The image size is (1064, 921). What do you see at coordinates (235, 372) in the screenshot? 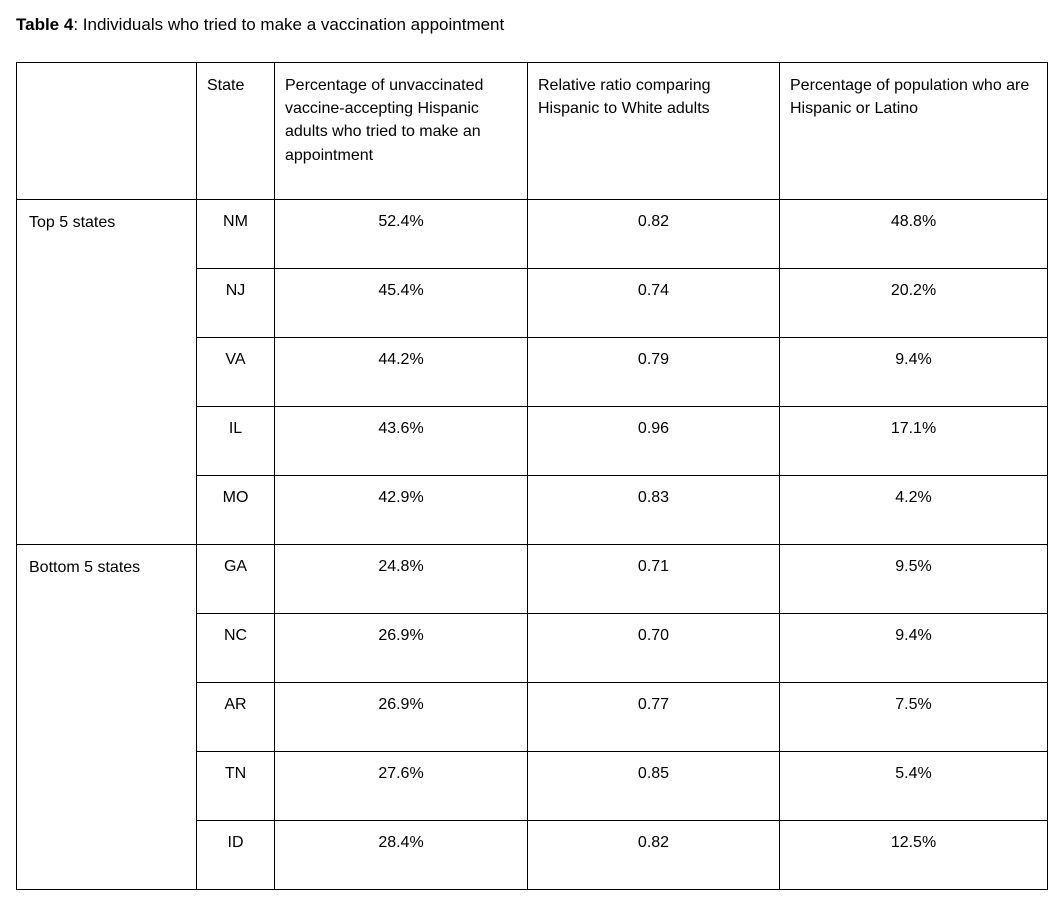
I see `state-cell: VA` at bounding box center [235, 372].